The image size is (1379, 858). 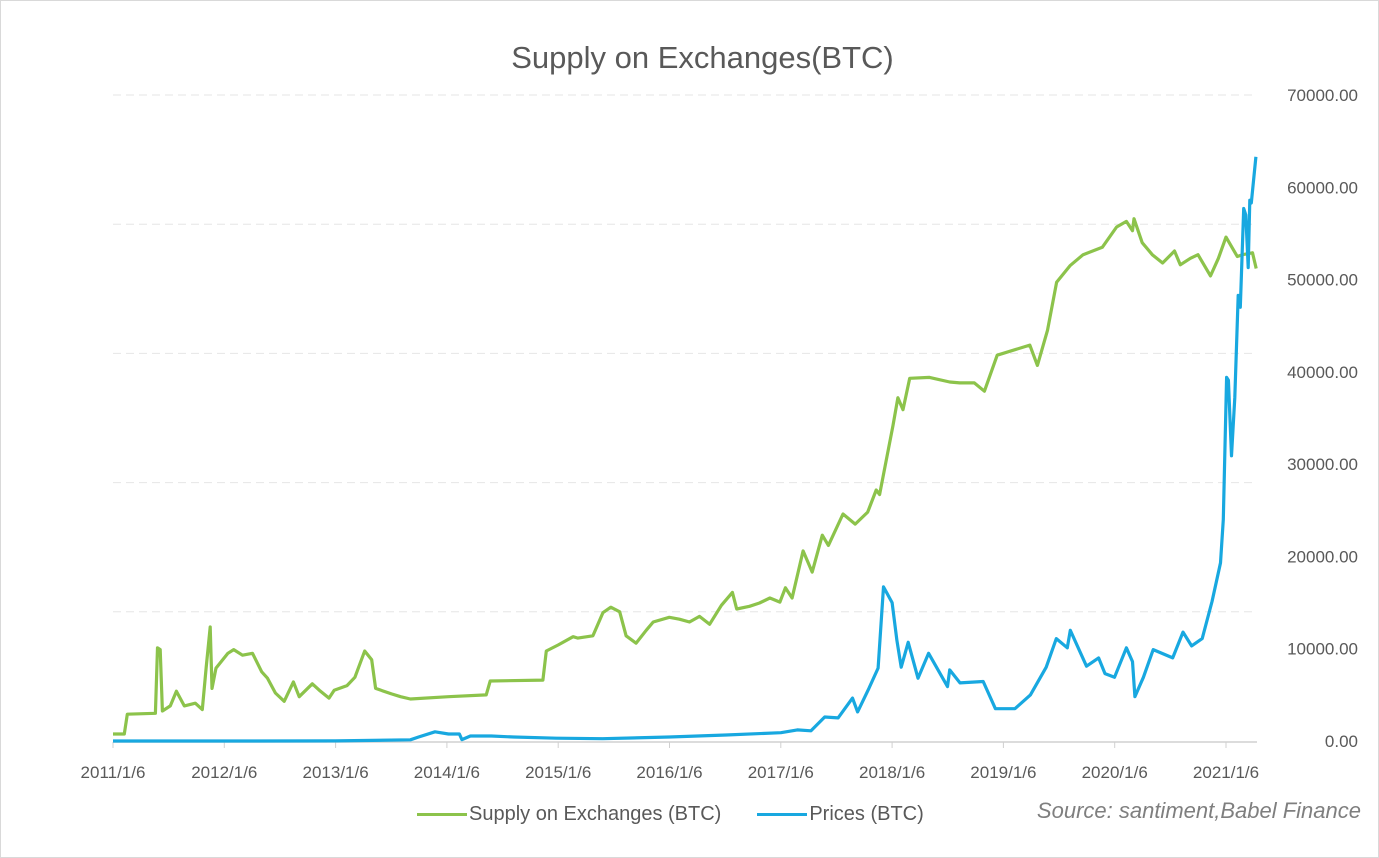 I want to click on source-note: Source: santiment,Babel Finance, so click(x=1198, y=810).